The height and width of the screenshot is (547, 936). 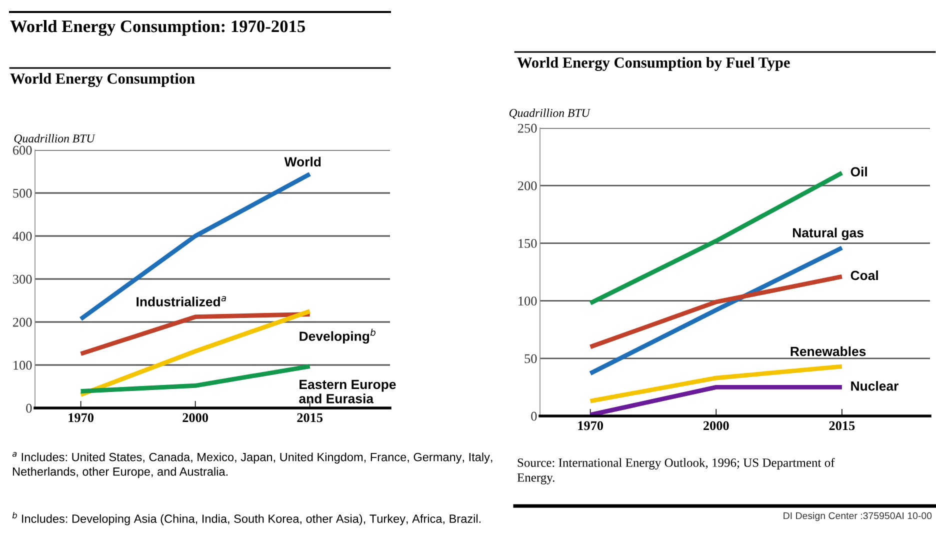 I want to click on series-label: Oil, so click(x=858, y=171).